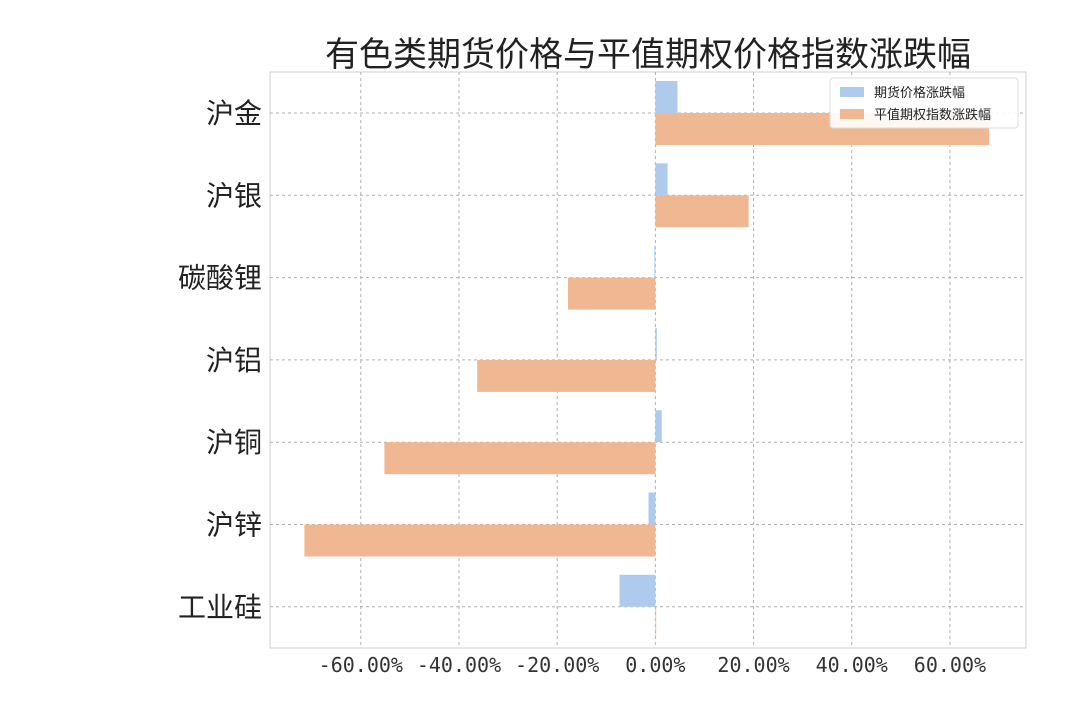 This screenshot has width=1080, height=720. What do you see at coordinates (220, 278) in the screenshot?
I see `category-label: 碳酸锂` at bounding box center [220, 278].